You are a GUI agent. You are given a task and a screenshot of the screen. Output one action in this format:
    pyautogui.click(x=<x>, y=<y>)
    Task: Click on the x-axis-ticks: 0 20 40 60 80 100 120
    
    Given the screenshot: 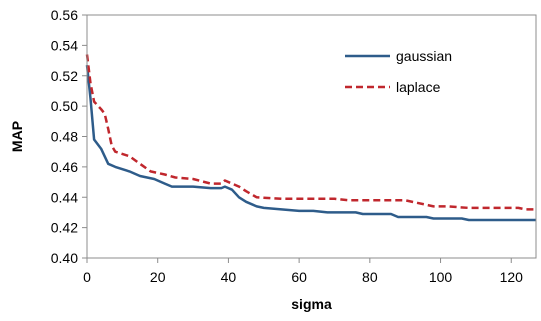 What is the action you would take?
    pyautogui.click(x=303, y=271)
    